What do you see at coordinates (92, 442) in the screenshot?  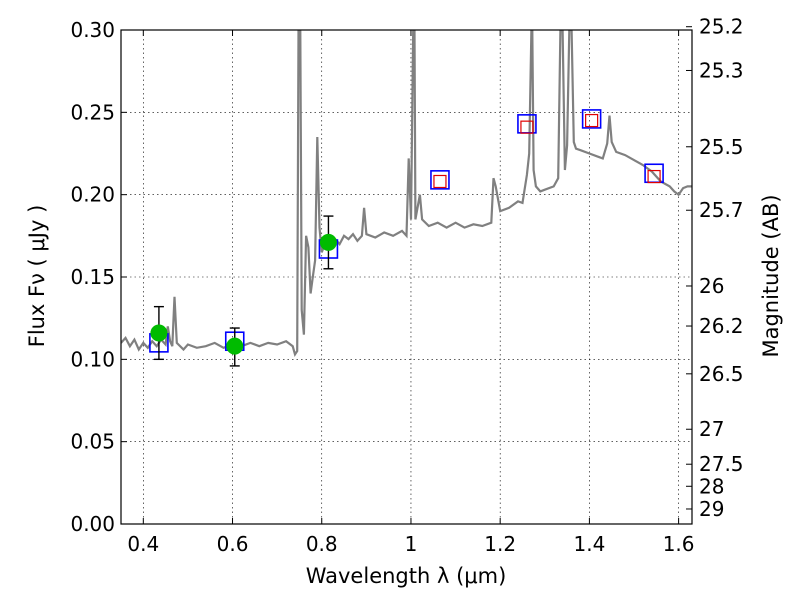 I see `y-tick-label: 0.05` at bounding box center [92, 442].